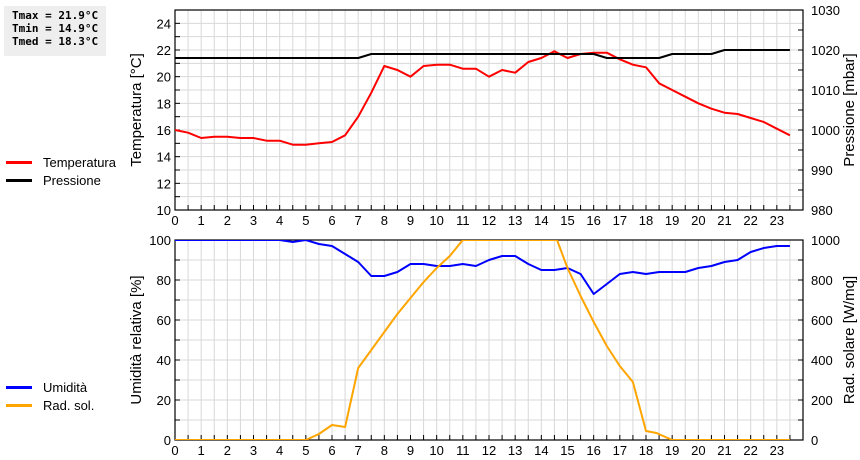 The height and width of the screenshot is (460, 860). Describe the element at coordinates (822, 400) in the screenshot. I see `svg-text: 200` at that location.